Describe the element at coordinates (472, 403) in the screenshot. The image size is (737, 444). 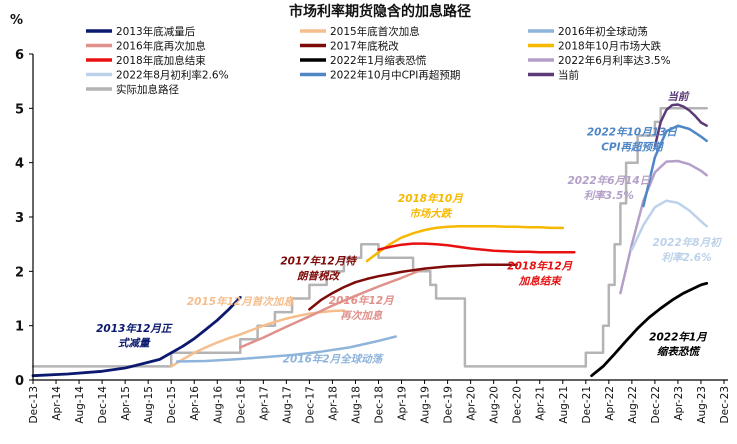
I see `x-tick-label-apr-20: Apr-20` at that location.